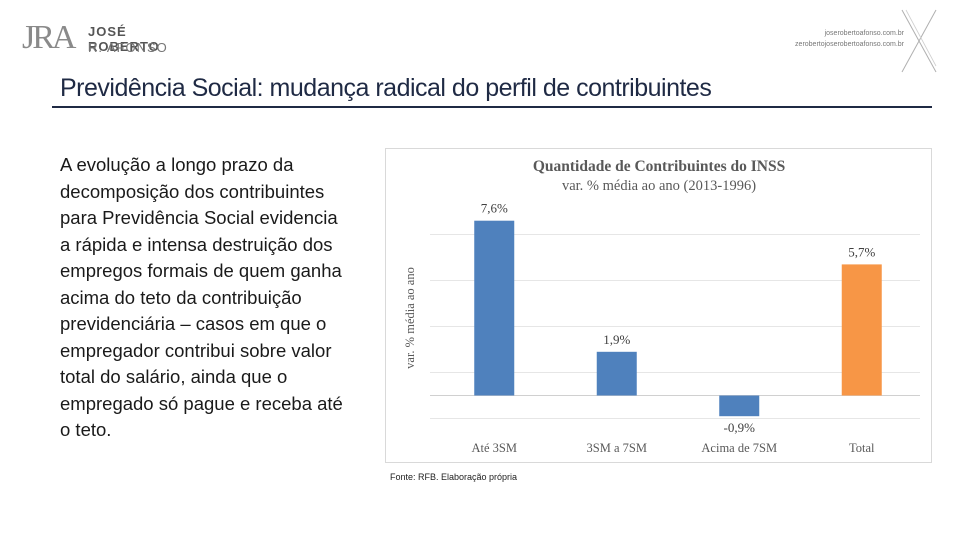  What do you see at coordinates (659, 186) in the screenshot?
I see `chart-subtitle: var. % média ao ano (2013-1996)` at bounding box center [659, 186].